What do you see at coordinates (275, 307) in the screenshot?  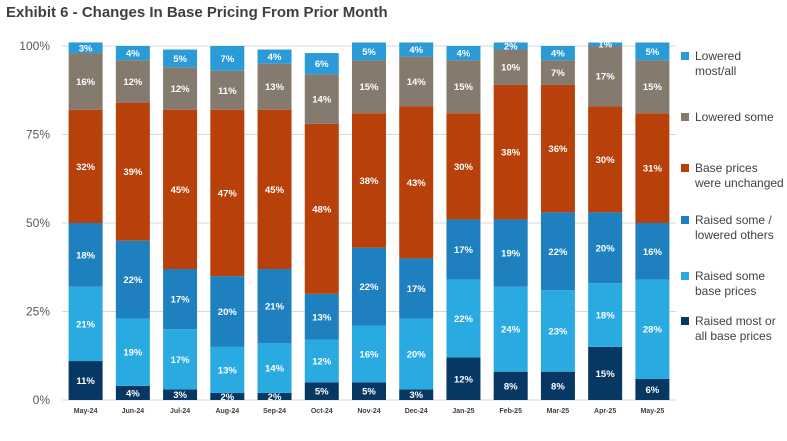 I see `data-label: 21%` at bounding box center [275, 307].